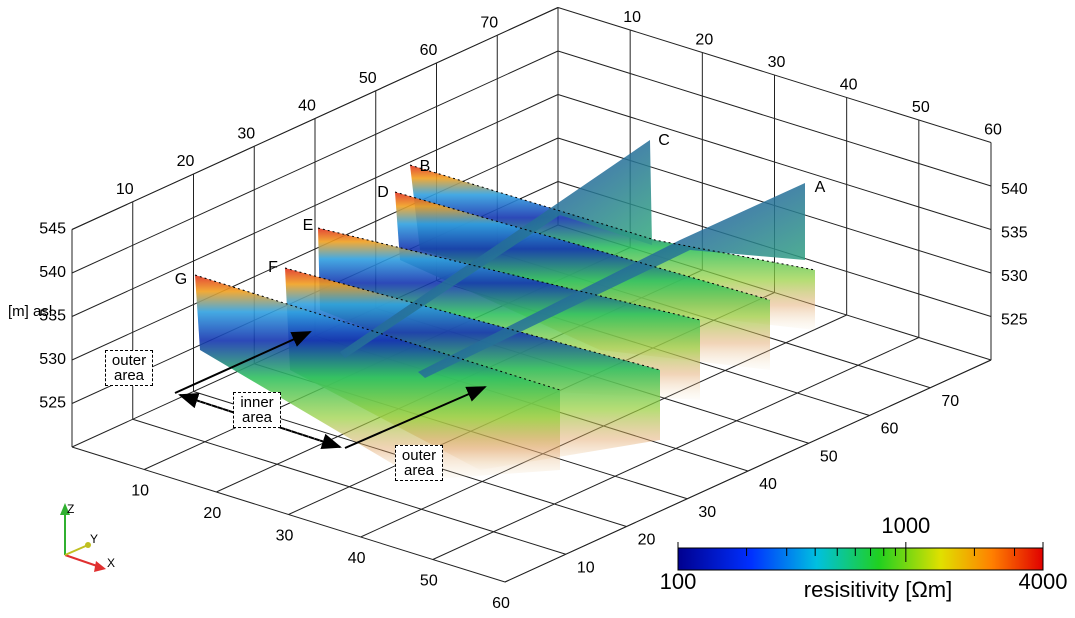 This screenshot has width=1075, height=618. What do you see at coordinates (65, 509) in the screenshot?
I see `triad-z-head` at bounding box center [65, 509].